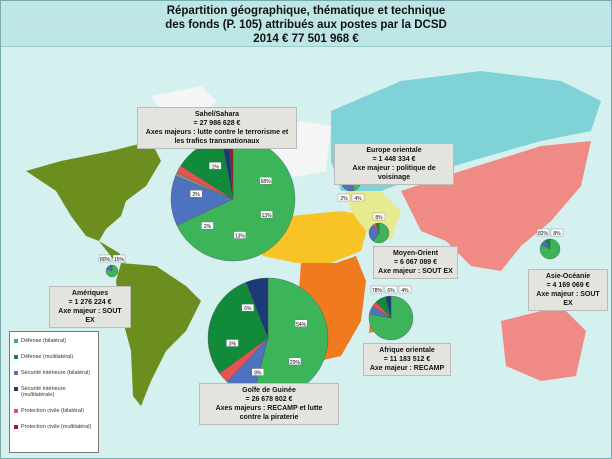 This screenshot has height=459, width=612. I want to click on legend-item: Sécurité intérieure (bilatéral), so click(54, 373).